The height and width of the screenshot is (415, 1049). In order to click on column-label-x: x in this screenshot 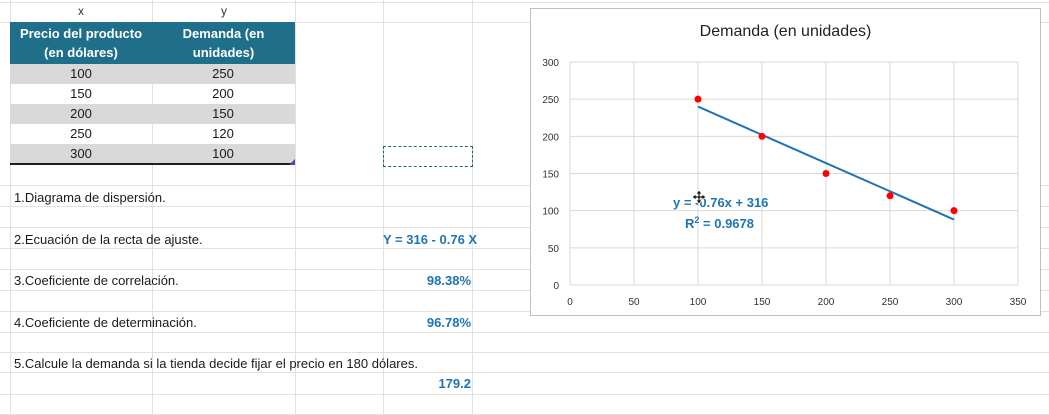, I will do `click(81, 11)`.